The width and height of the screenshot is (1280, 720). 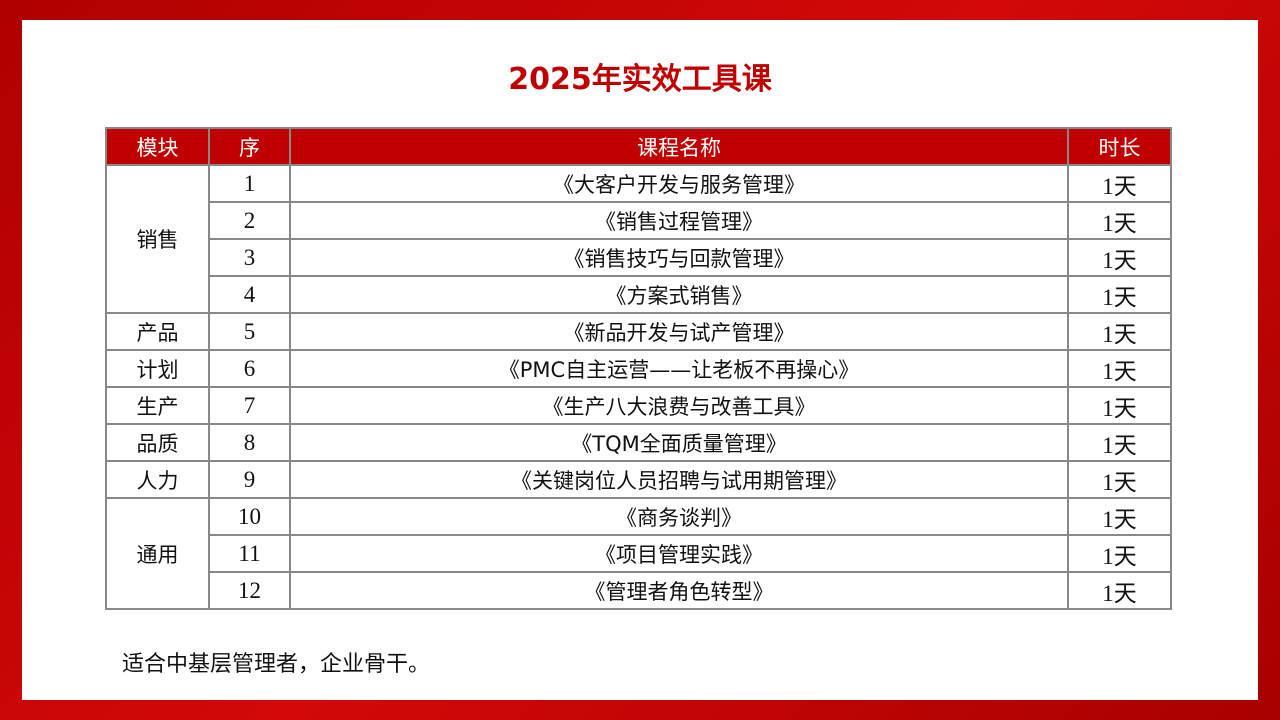 I want to click on course-name-cell: 《TQM全面质量管理》, so click(x=679, y=442).